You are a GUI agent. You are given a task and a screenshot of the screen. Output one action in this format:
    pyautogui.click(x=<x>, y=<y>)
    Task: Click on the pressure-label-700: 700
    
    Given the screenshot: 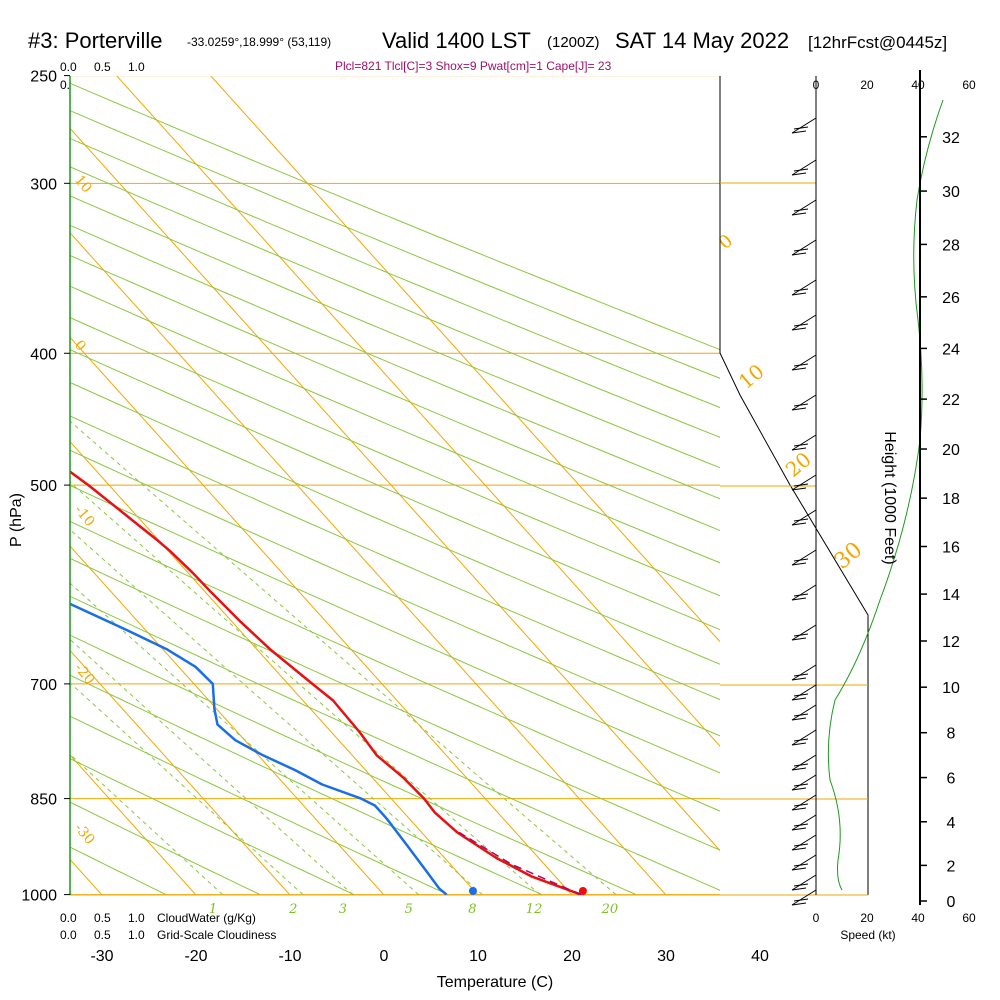 What is the action you would take?
    pyautogui.click(x=43, y=685)
    